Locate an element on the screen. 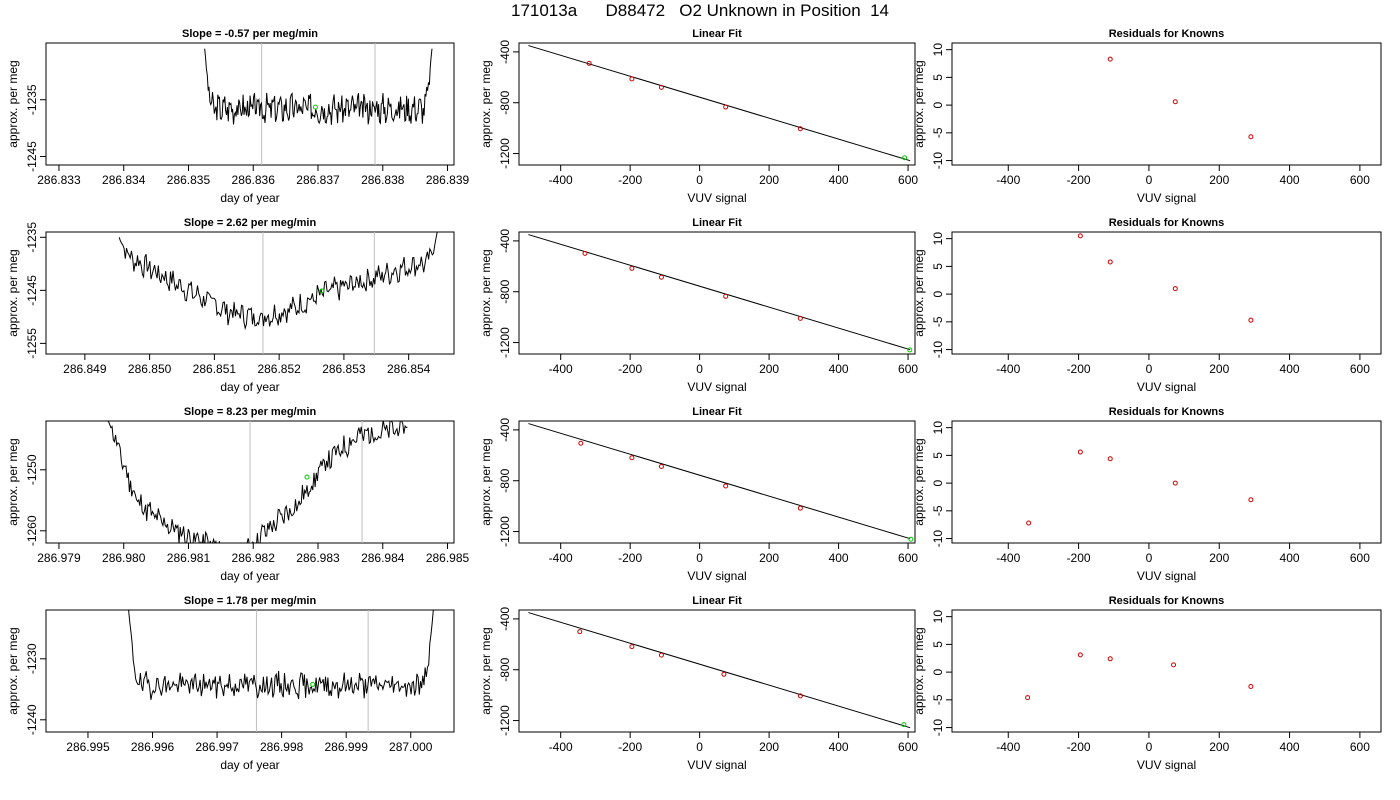 This screenshot has height=800, width=1400. x-tick-label: 286.850 is located at coordinates (150, 369).